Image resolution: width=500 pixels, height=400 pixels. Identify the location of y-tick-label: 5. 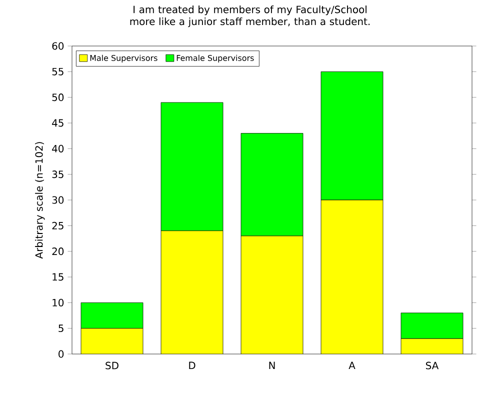
(61, 328).